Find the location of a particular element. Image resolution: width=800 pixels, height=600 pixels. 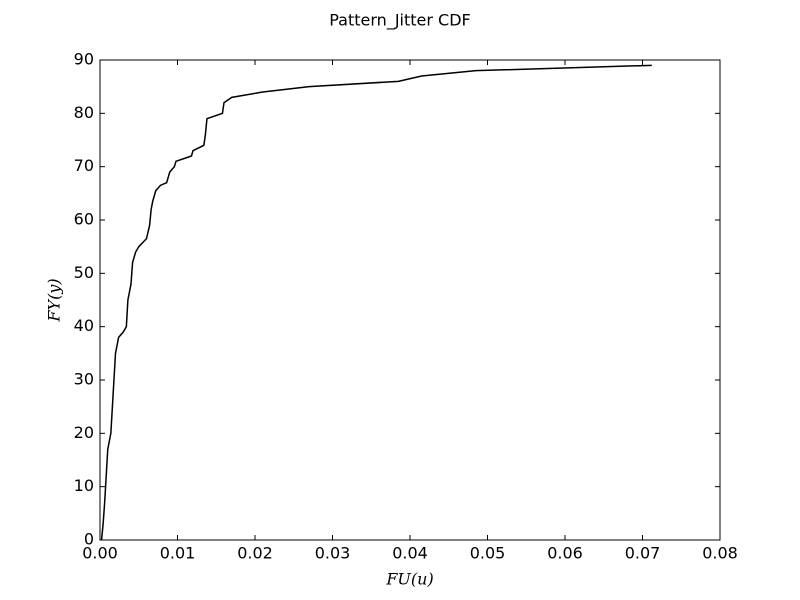

x-tick-label: 0.02 is located at coordinates (255, 553).